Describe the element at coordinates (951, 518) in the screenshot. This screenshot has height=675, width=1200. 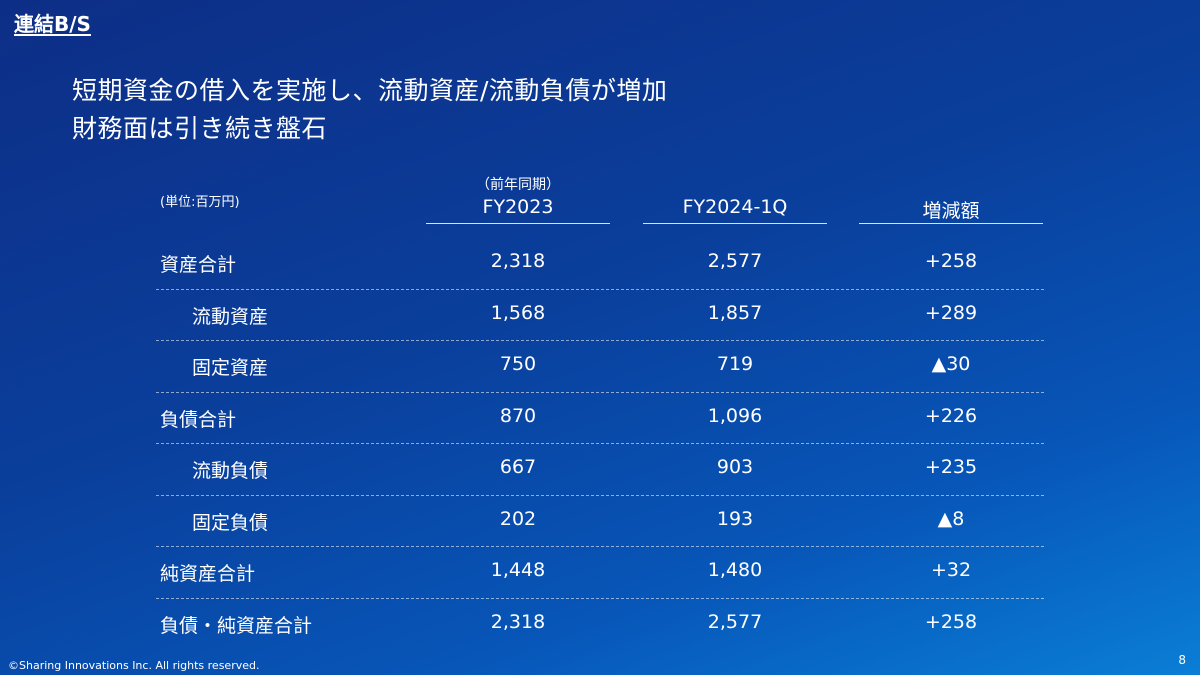
I see `value-change: ▲8` at that location.